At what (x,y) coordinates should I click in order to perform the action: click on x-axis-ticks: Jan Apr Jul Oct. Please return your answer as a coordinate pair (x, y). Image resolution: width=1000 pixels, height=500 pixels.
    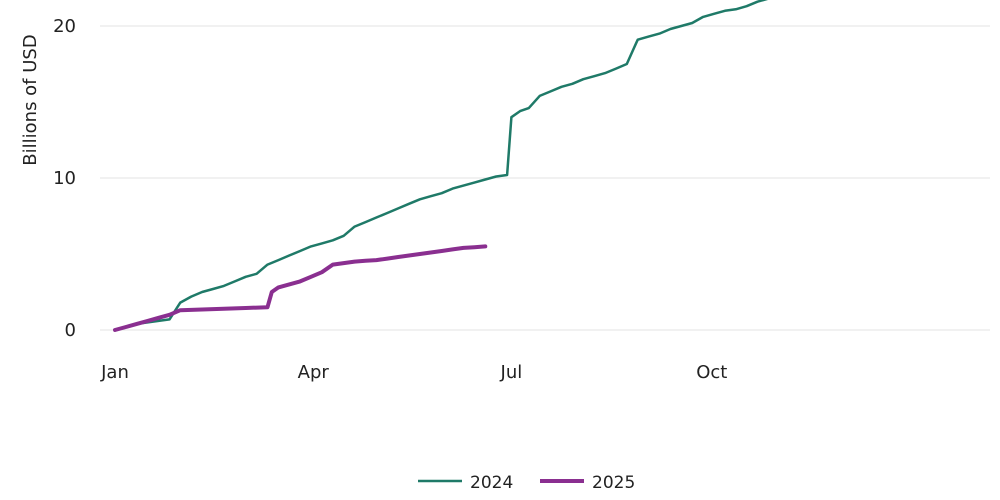
    Looking at the image, I should click on (413, 372).